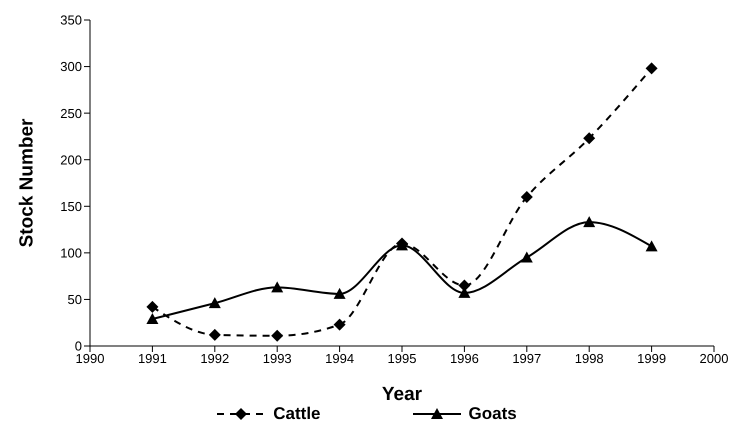  What do you see at coordinates (297, 414) in the screenshot?
I see `legend-label: Cattle` at bounding box center [297, 414].